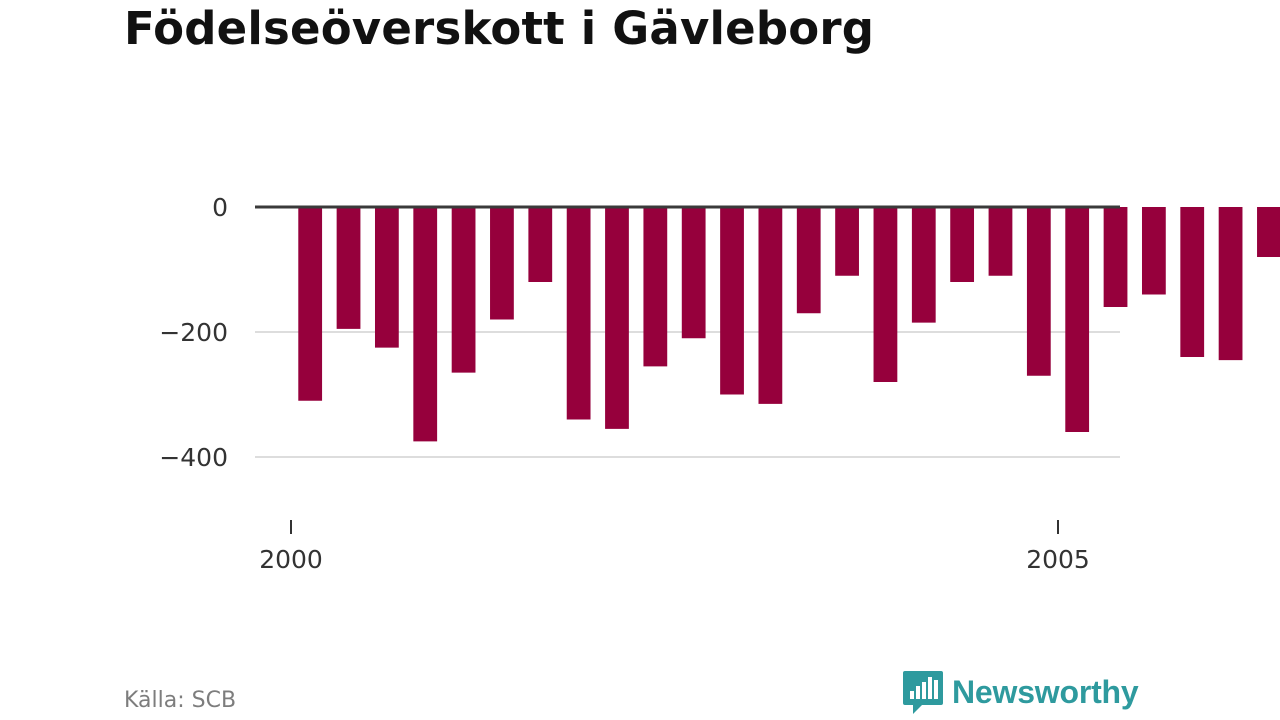 The height and width of the screenshot is (720, 1280). What do you see at coordinates (193, 457) in the screenshot?
I see `y-tick-label: −400` at bounding box center [193, 457].